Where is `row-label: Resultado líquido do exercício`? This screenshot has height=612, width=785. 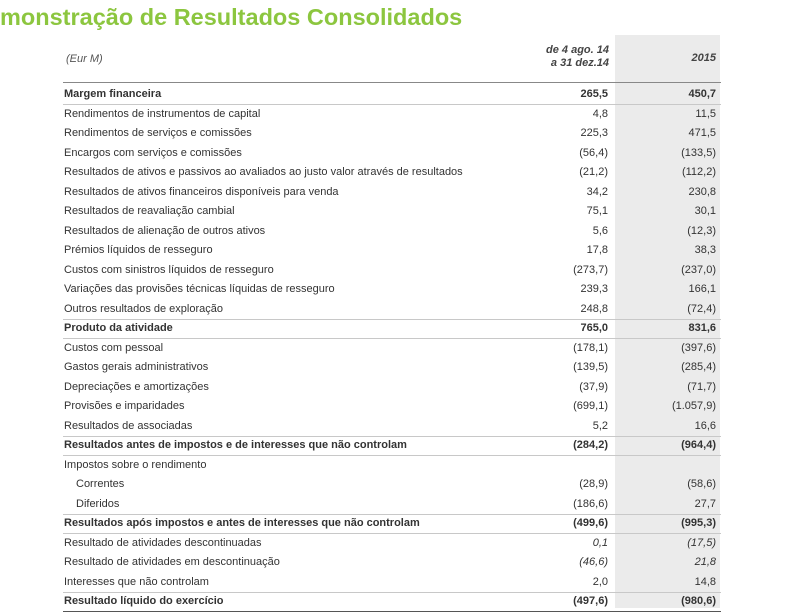 row-label: Resultado líquido do exercício is located at coordinates (144, 601).